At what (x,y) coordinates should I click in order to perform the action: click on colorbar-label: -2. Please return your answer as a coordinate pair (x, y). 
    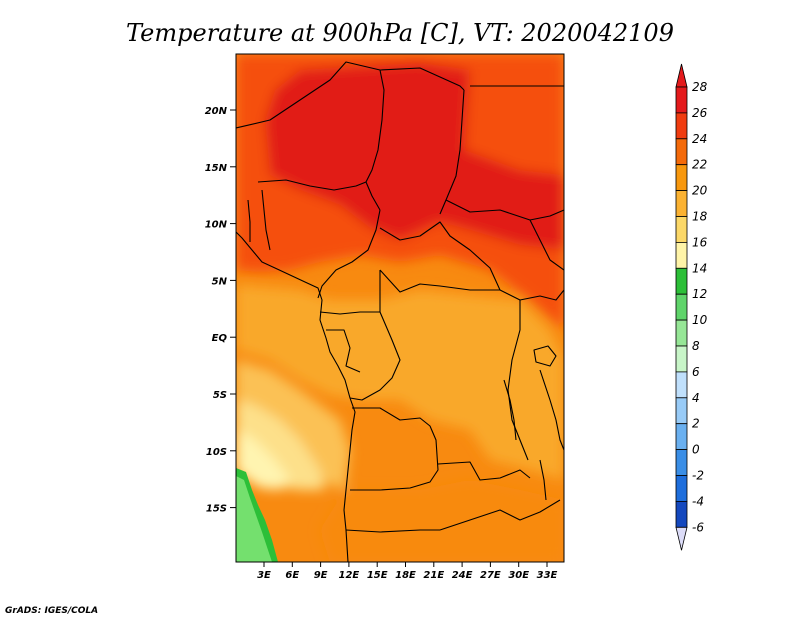
    Looking at the image, I should click on (698, 476).